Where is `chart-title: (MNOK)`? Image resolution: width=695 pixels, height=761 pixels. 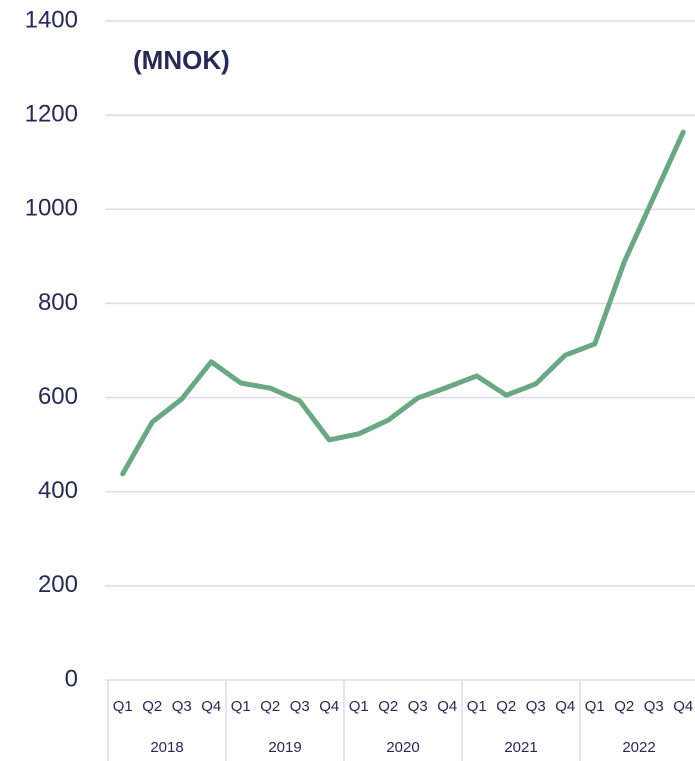
chart-title: (MNOK) is located at coordinates (181, 60).